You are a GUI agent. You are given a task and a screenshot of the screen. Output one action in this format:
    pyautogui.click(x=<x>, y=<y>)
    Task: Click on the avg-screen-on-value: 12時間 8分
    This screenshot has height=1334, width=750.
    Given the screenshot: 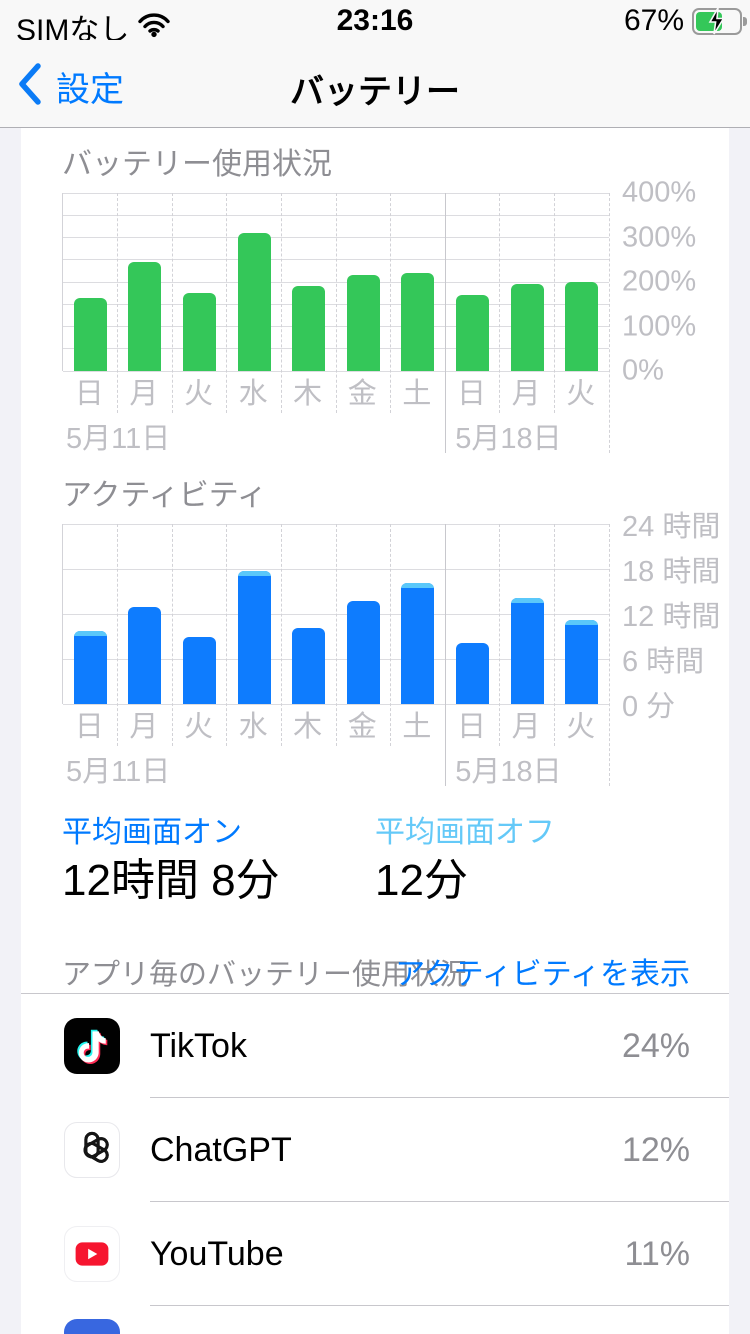 What is the action you would take?
    pyautogui.click(x=171, y=880)
    